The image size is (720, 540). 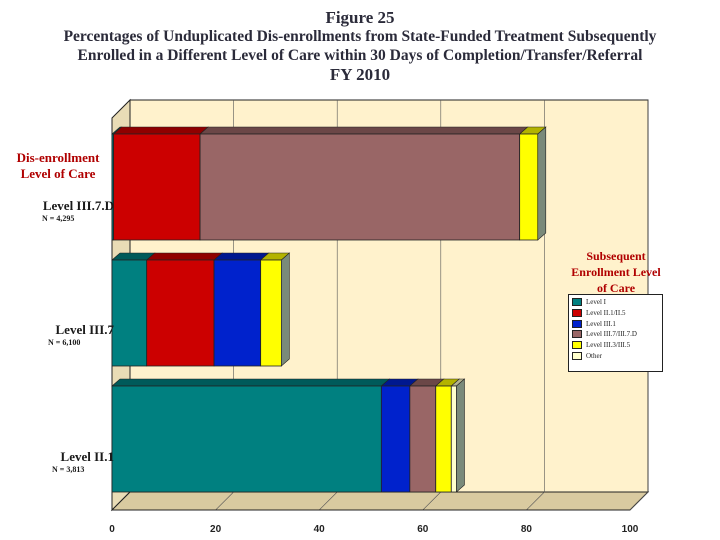 I want to click on category-label-ii1: Level II.1 N = 3,813, so click(x=62, y=461).